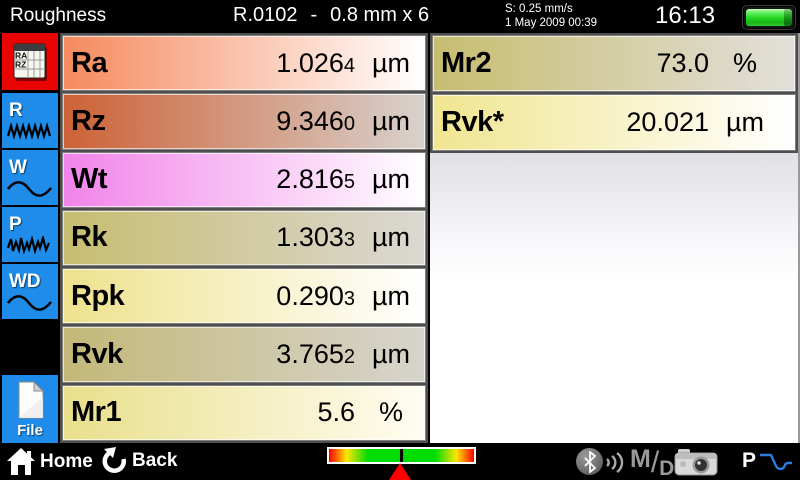  I want to click on param-label: Mr2, so click(466, 63).